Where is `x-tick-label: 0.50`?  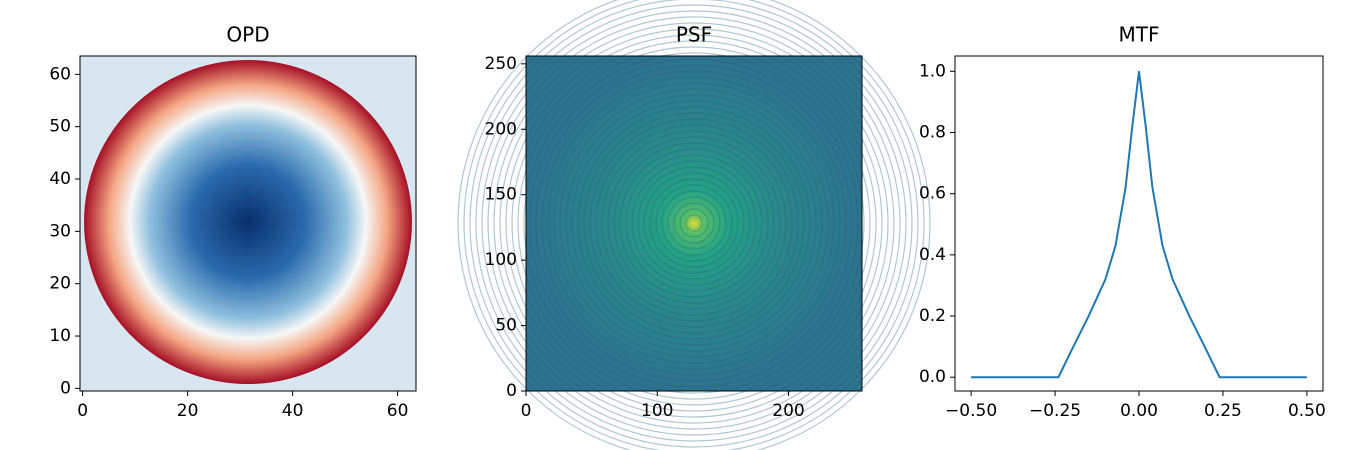
x-tick-label: 0.50 is located at coordinates (1307, 411).